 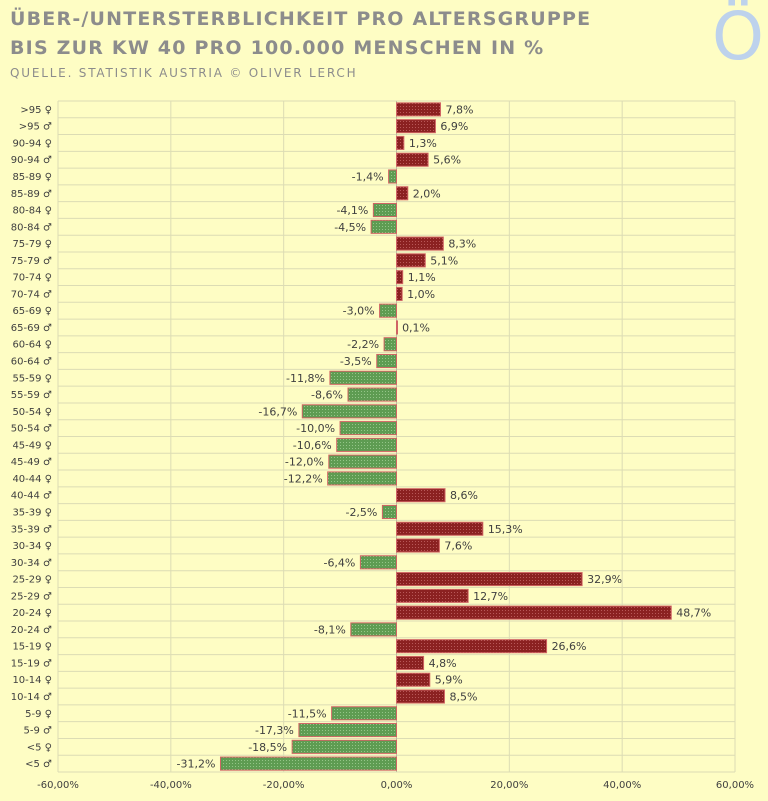 What do you see at coordinates (31, 496) in the screenshot?
I see `category-label: 40-44 ♂` at bounding box center [31, 496].